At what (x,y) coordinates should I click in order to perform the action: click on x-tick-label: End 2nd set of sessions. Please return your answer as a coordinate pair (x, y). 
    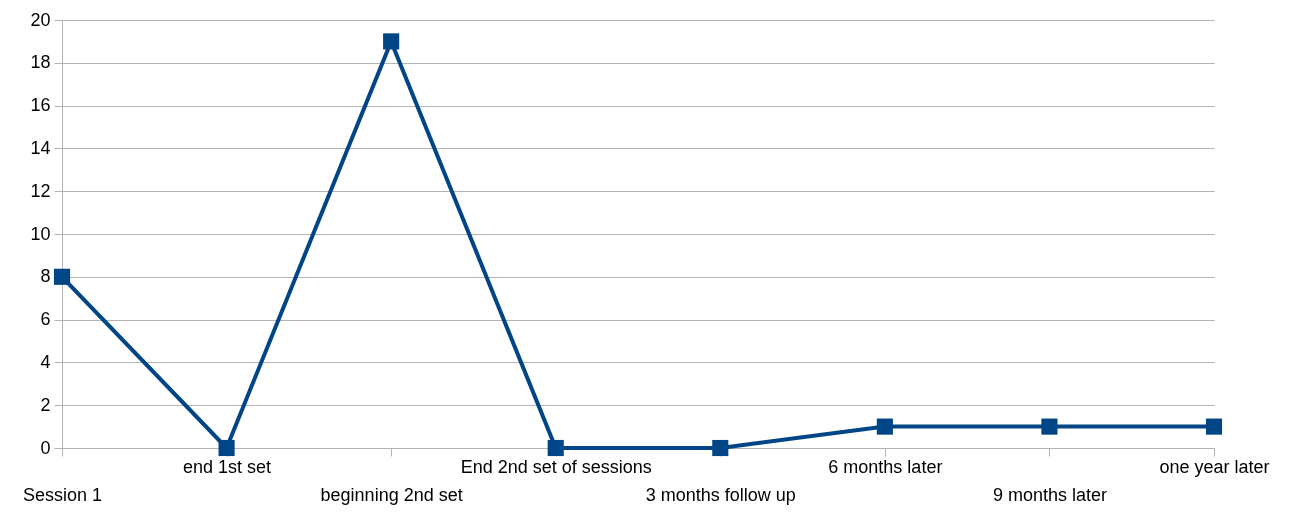
    Looking at the image, I should click on (556, 466).